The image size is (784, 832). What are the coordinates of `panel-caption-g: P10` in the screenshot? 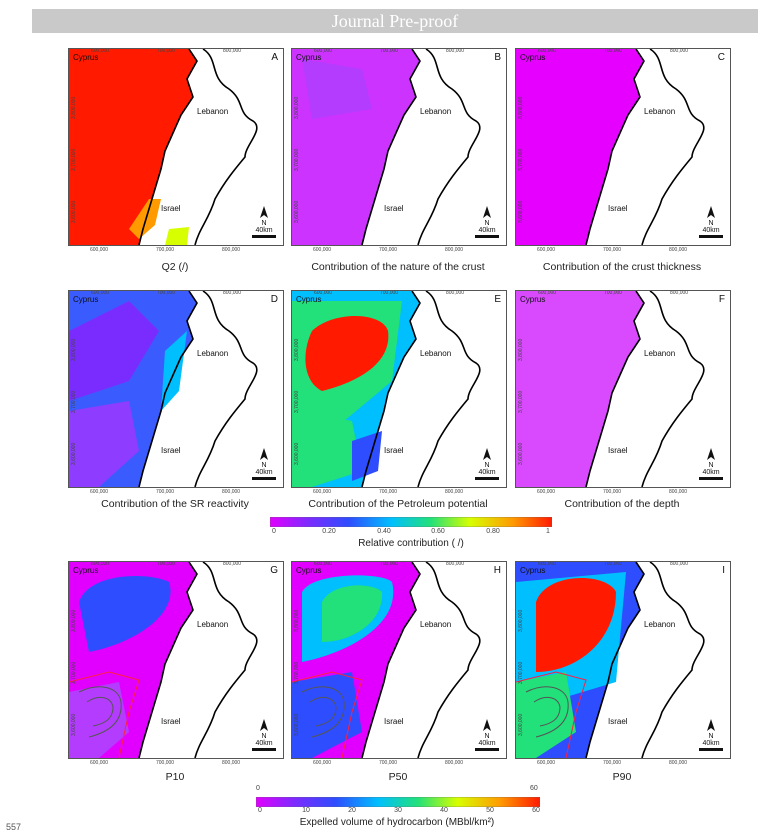 It's located at (175, 777).